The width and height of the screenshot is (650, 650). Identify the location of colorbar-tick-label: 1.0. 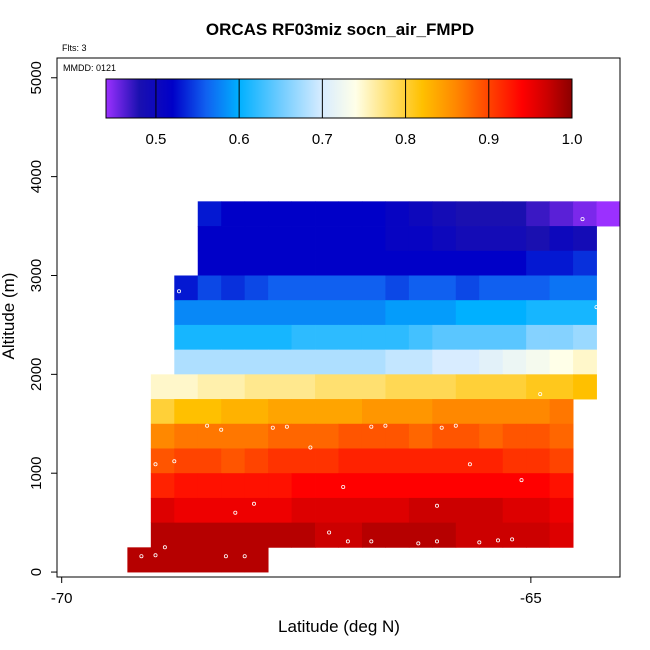
(572, 139).